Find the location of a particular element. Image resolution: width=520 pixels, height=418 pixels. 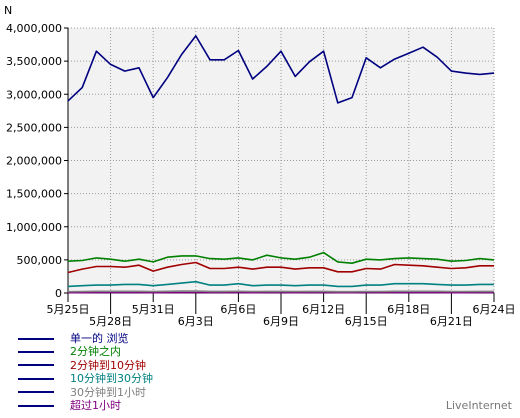

legend-item: 2分钟之内 is located at coordinates (85, 351).